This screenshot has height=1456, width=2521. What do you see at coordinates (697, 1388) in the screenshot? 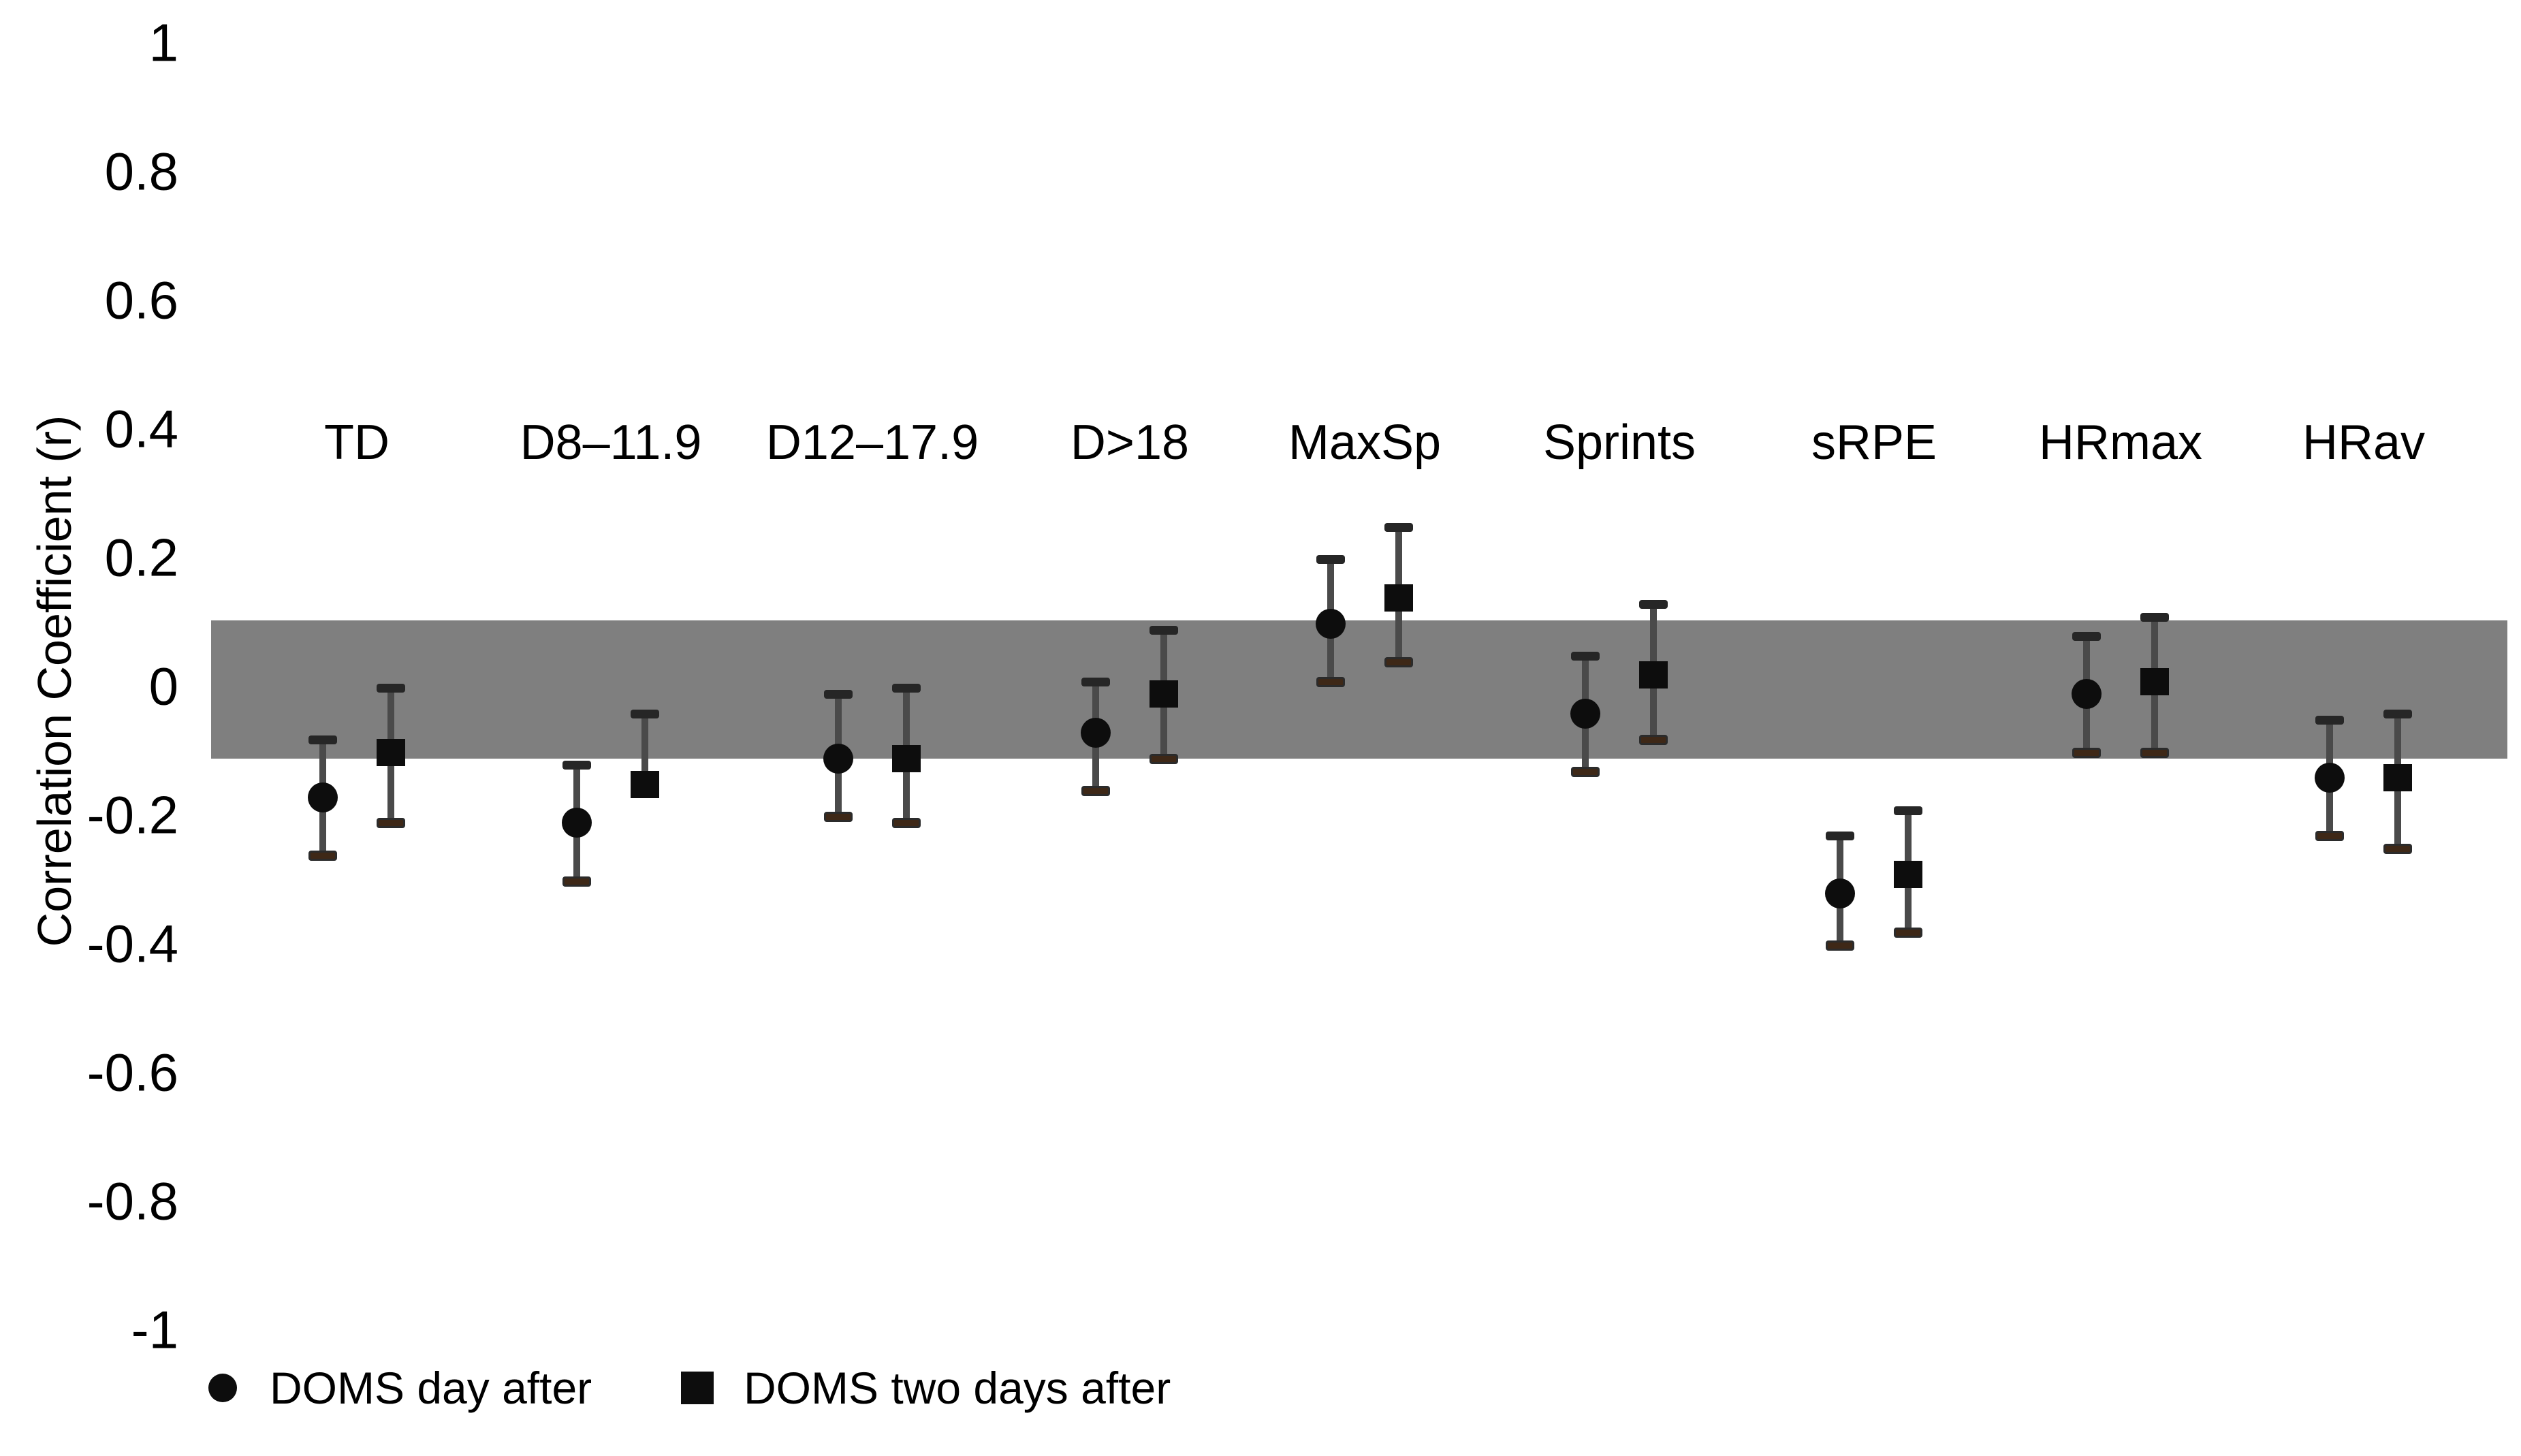
I see `square-marker-icon` at bounding box center [697, 1388].